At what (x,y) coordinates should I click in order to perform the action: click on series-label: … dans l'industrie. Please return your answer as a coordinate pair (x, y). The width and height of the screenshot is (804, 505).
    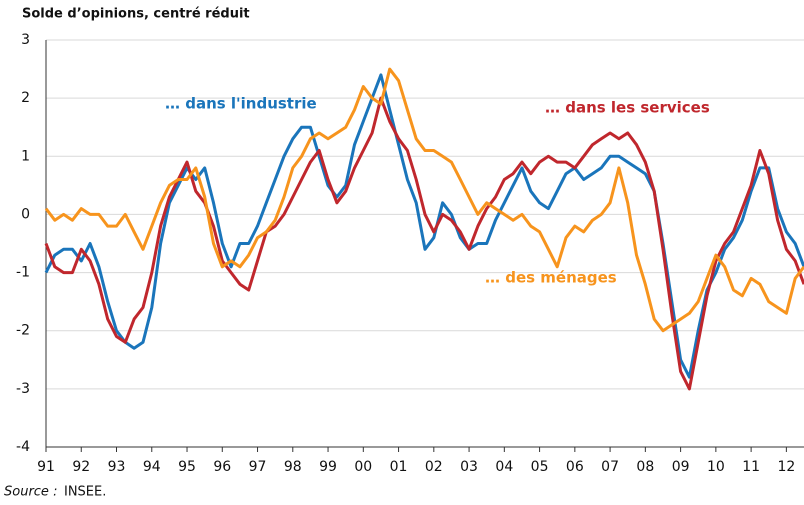
    Looking at the image, I should click on (241, 104).